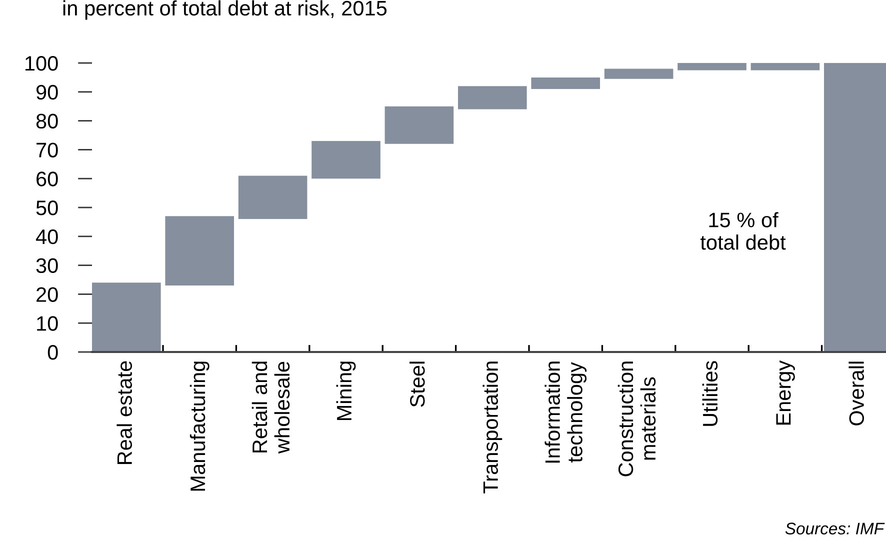  What do you see at coordinates (200, 426) in the screenshot?
I see `x-tick-label: Manufacturing` at bounding box center [200, 426].